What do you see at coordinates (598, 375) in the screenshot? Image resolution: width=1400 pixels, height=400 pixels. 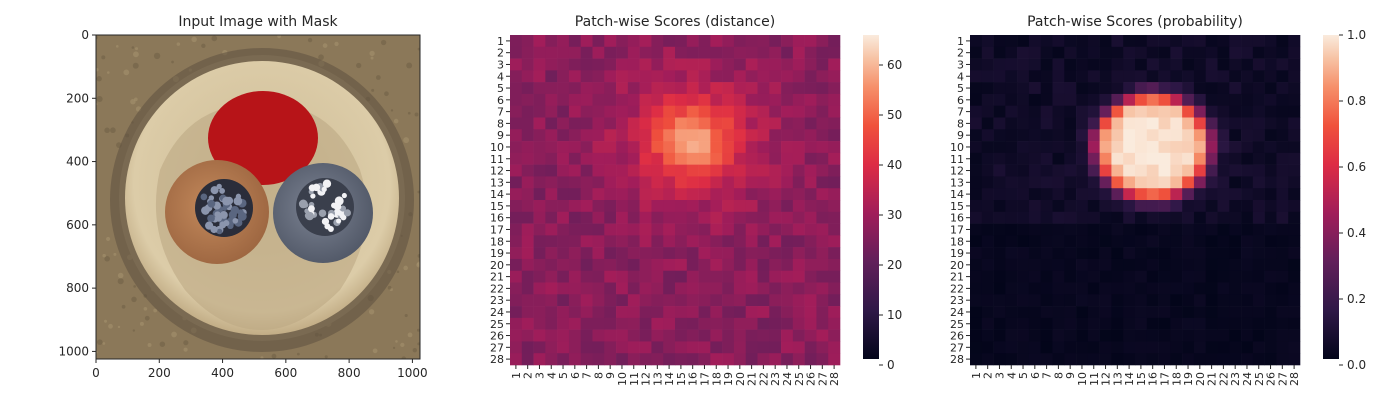 I see `heatmap-x-tick-label: 8` at bounding box center [598, 375].